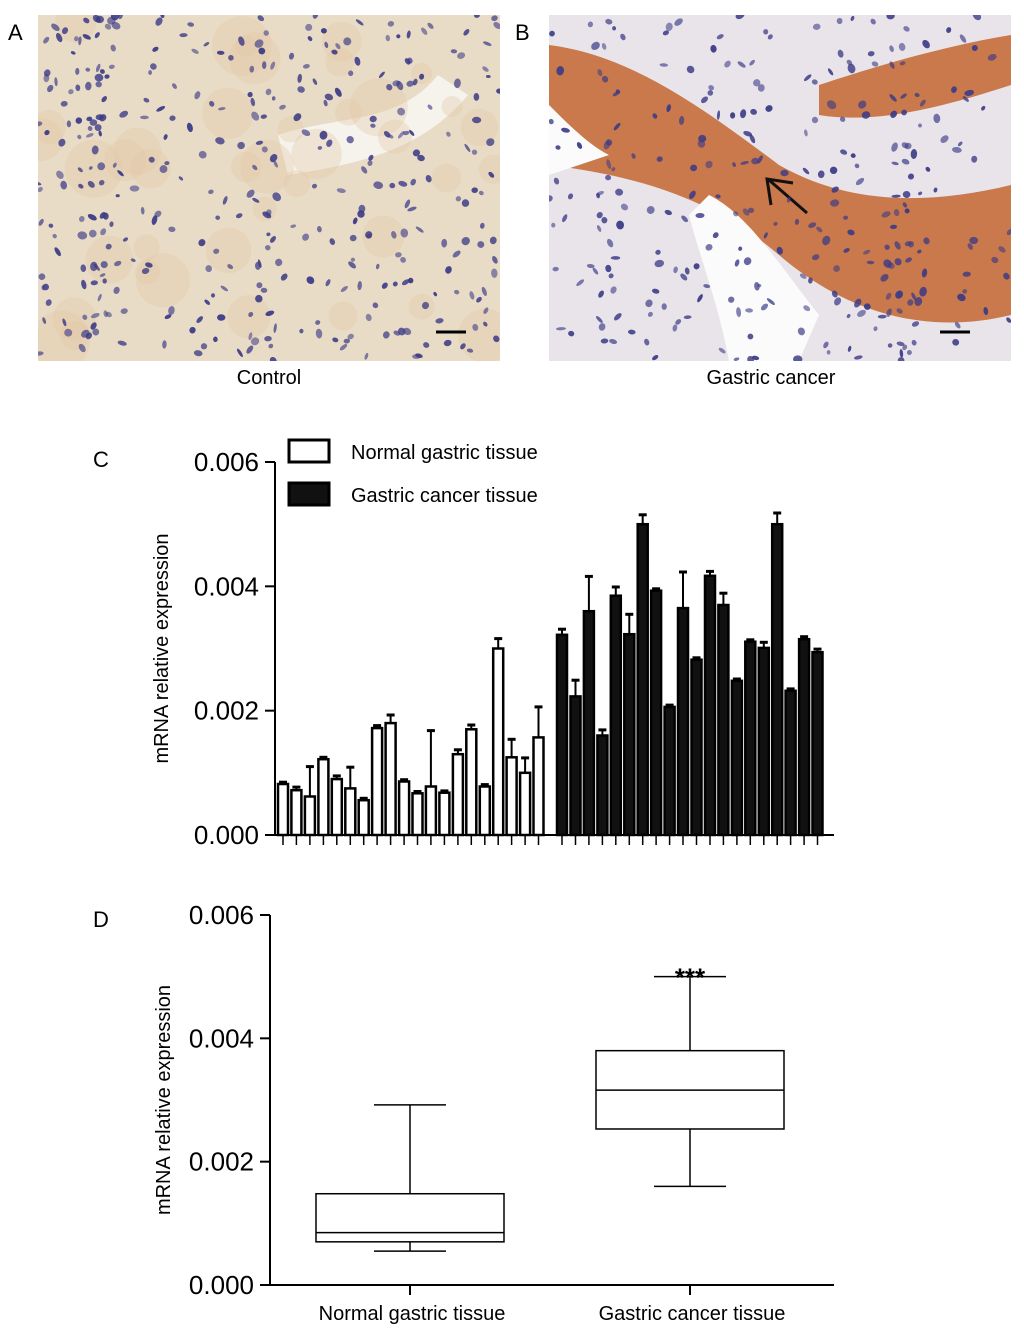  What do you see at coordinates (522, 32) in the screenshot?
I see `panel-letter-b: B` at bounding box center [522, 32].